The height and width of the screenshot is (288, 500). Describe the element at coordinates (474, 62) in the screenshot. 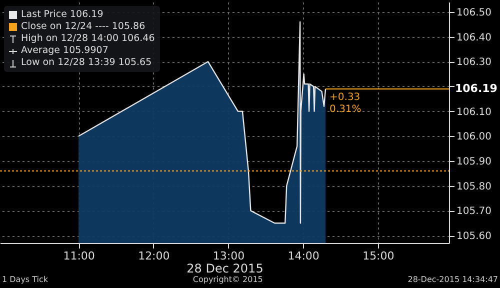

I see `y-tick-label: 106.30` at that location.